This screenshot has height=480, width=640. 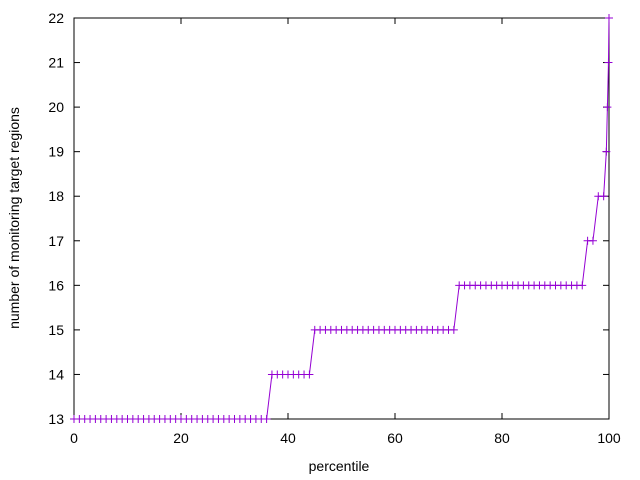 I want to click on x-tick-label: 100, so click(x=609, y=438).